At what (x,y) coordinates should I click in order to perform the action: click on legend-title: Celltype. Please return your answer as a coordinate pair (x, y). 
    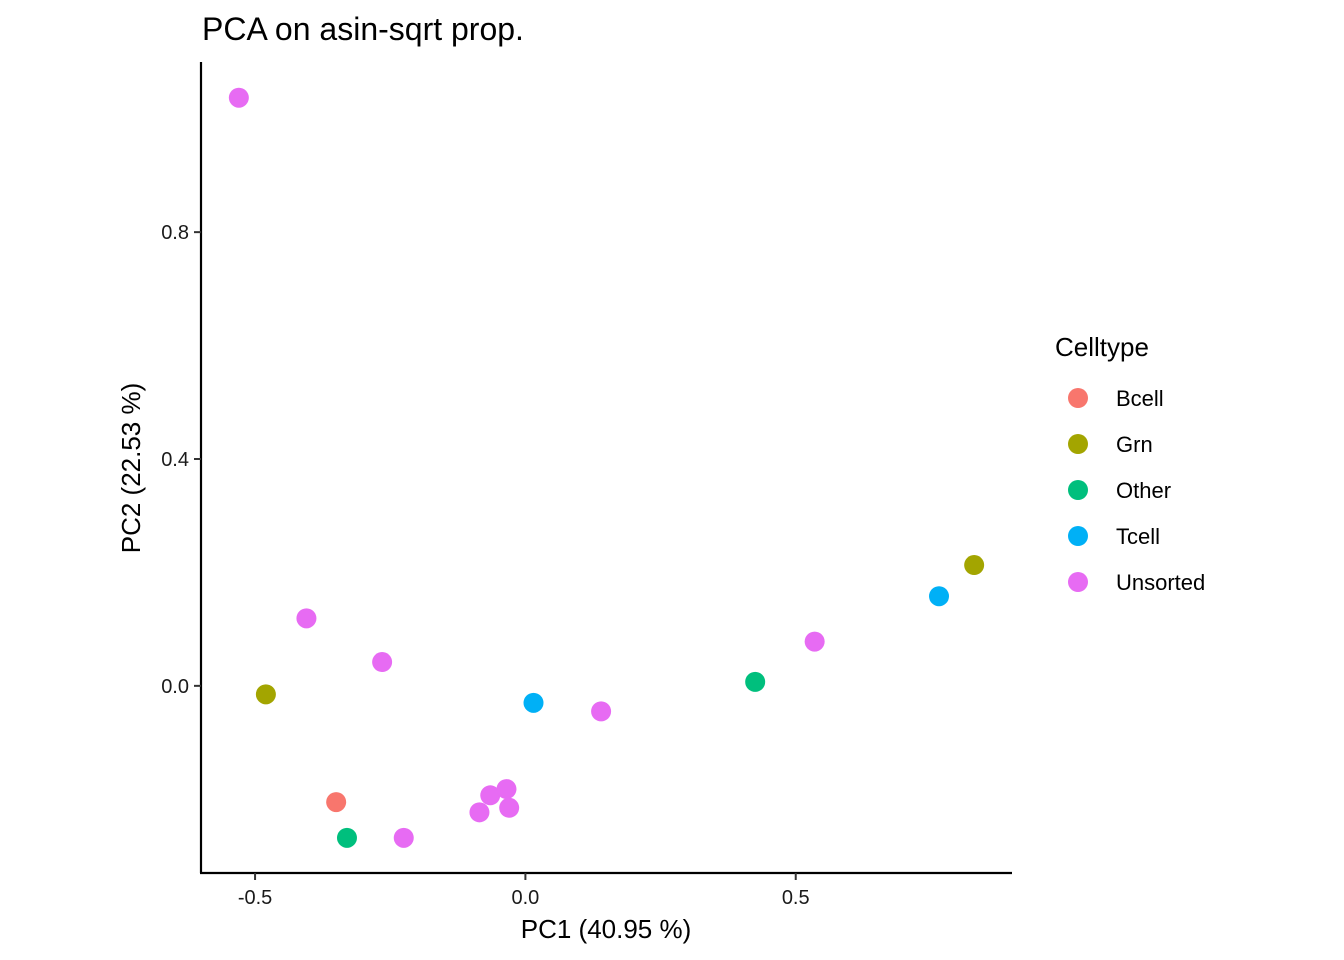
    Looking at the image, I should click on (1102, 347).